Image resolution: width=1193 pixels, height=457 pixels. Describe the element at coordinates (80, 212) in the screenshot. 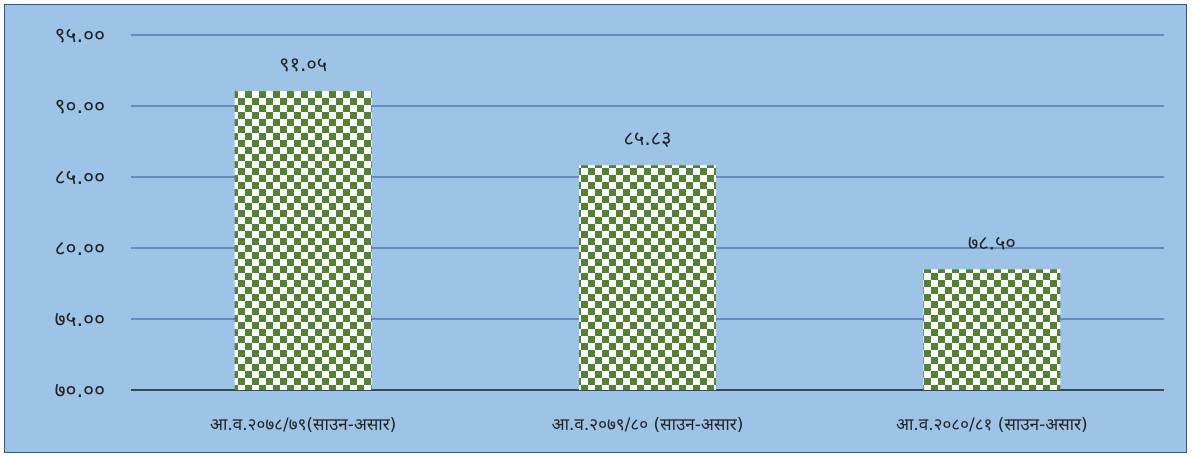

I see `y-axis: ७०.०० ७५.०० ८०.०० ८५.०० ९०.०० ९५.००` at that location.